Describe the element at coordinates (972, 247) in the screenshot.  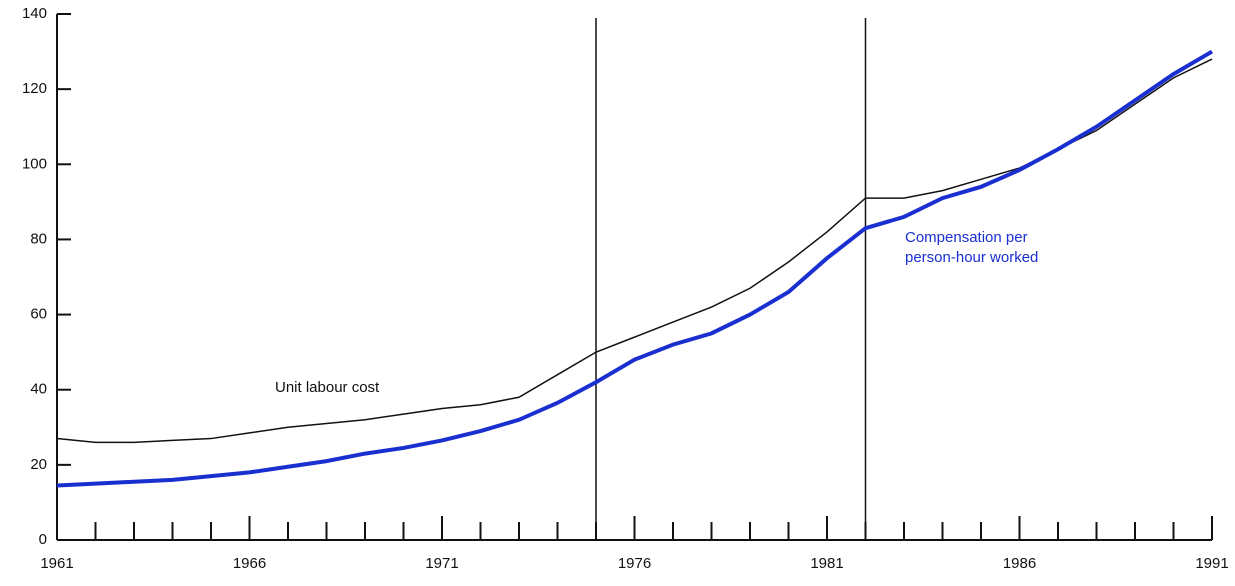
I see `series-label: Compensation per person-hour worked` at that location.